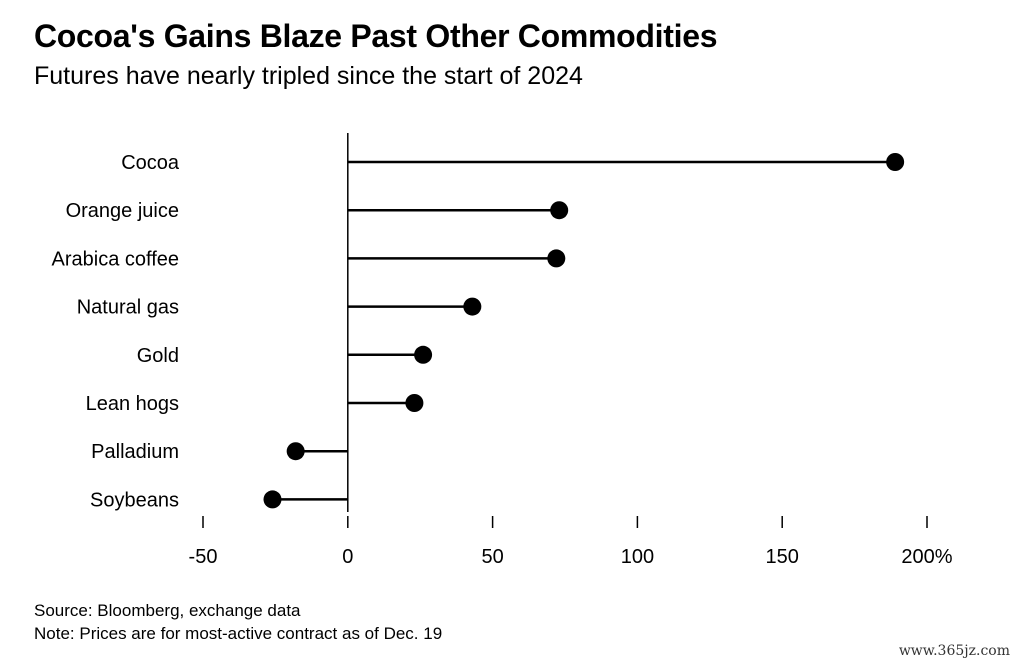 The image size is (1024, 667). I want to click on dot-lean-hogs, so click(414, 403).